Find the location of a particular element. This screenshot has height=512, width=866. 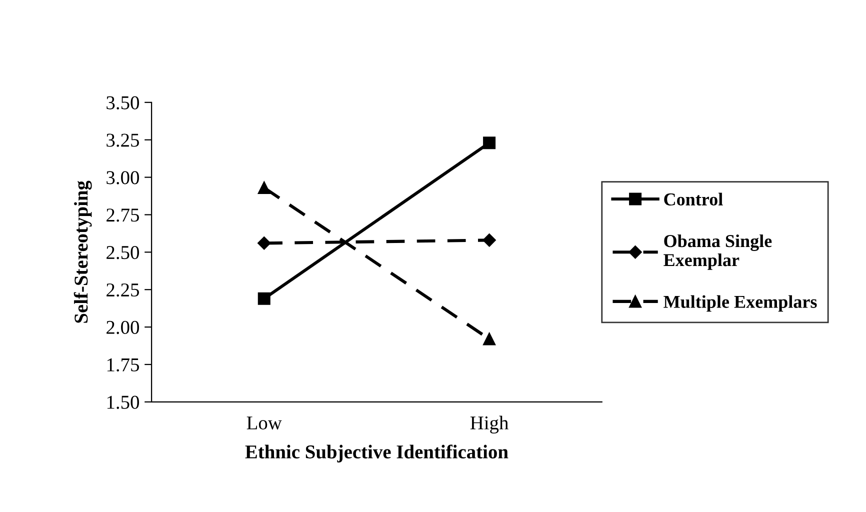

y-axis-title: Self-Stereotyping is located at coordinates (83, 251).